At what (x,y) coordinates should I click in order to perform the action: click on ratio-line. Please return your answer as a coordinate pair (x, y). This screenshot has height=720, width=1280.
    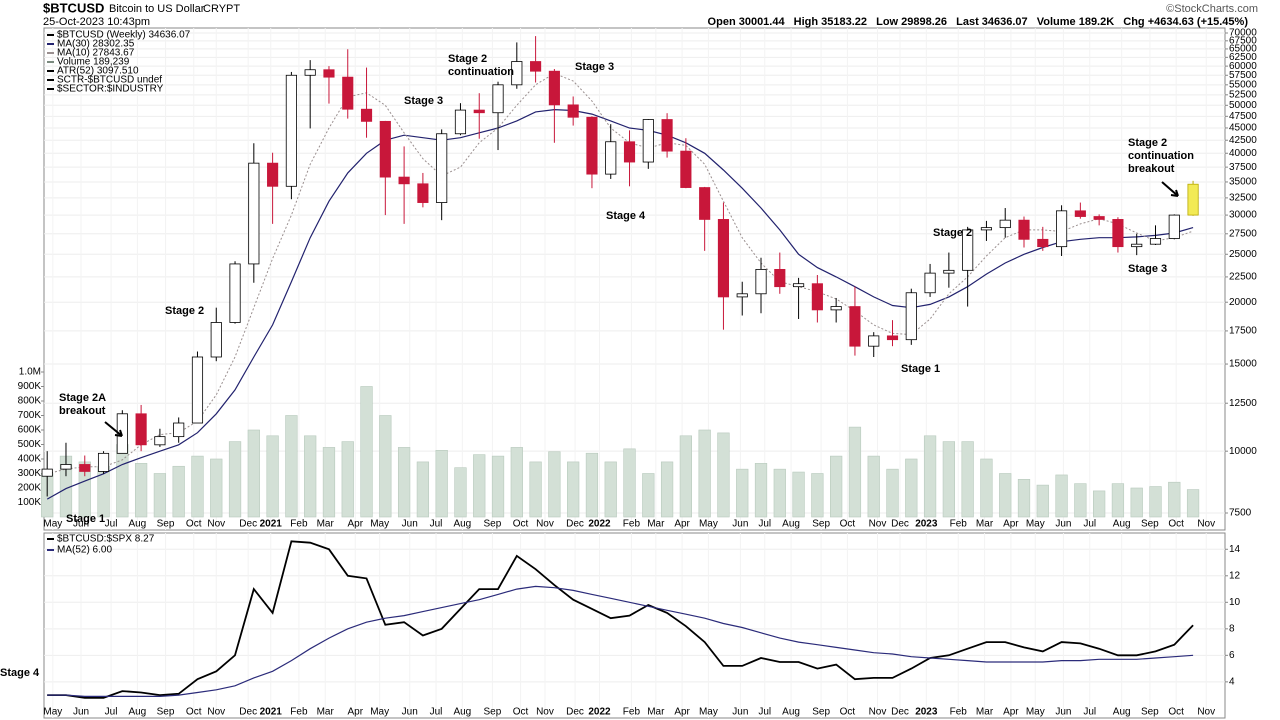
    Looking at the image, I should click on (620, 641).